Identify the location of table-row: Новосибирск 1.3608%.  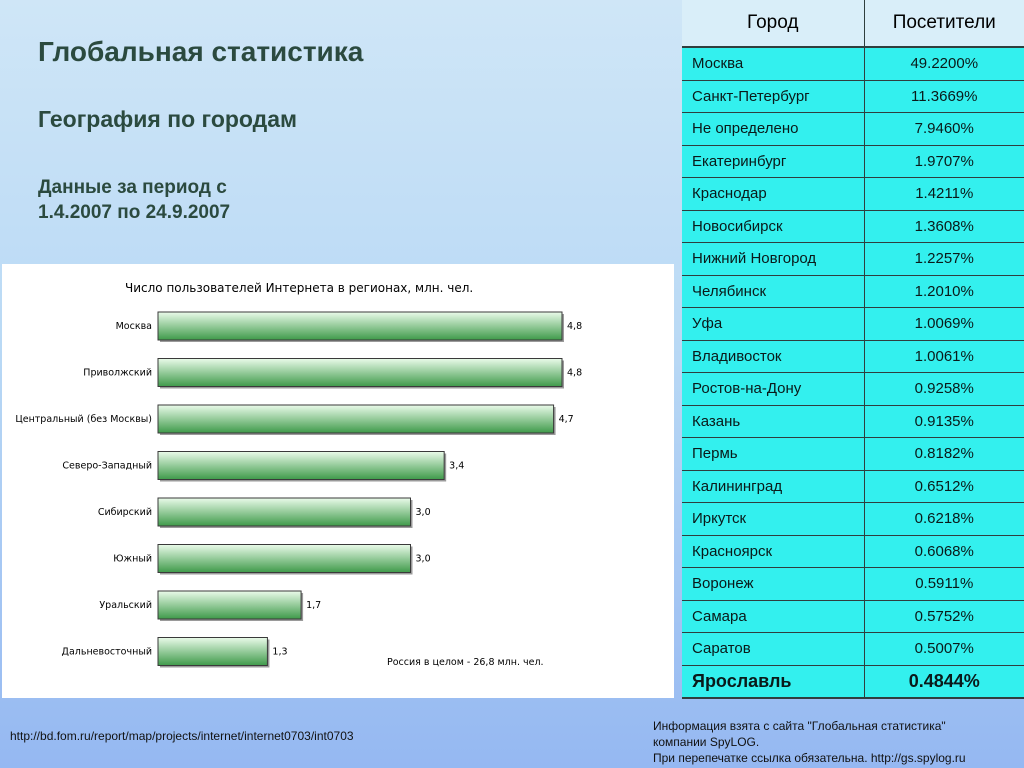
(853, 226).